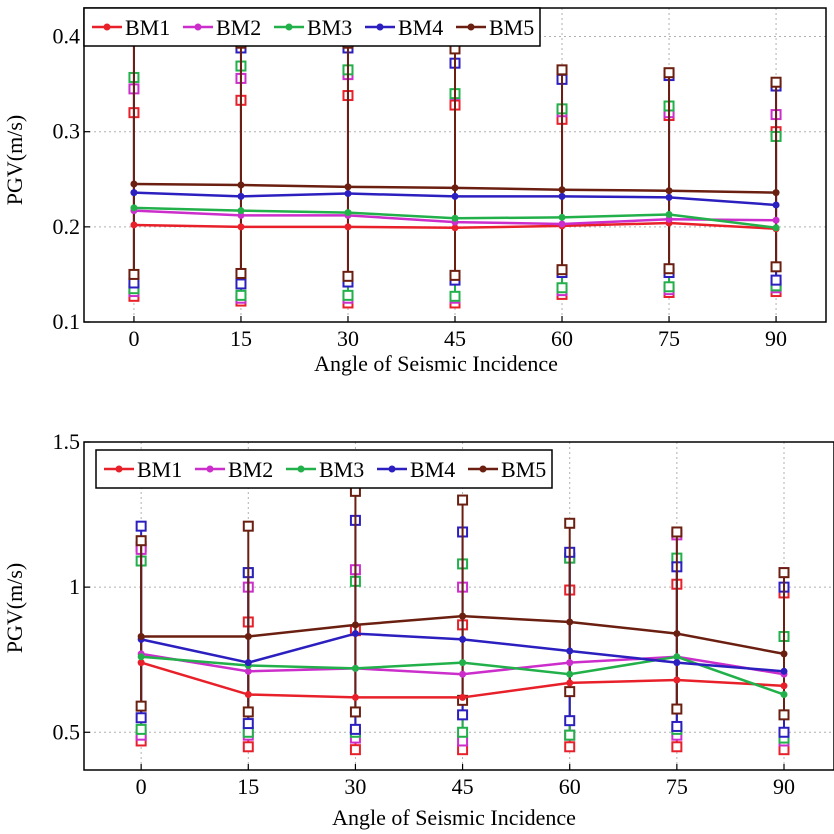 Image resolution: width=834 pixels, height=834 pixels. I want to click on y-tick-label: 0.4, so click(67, 36).